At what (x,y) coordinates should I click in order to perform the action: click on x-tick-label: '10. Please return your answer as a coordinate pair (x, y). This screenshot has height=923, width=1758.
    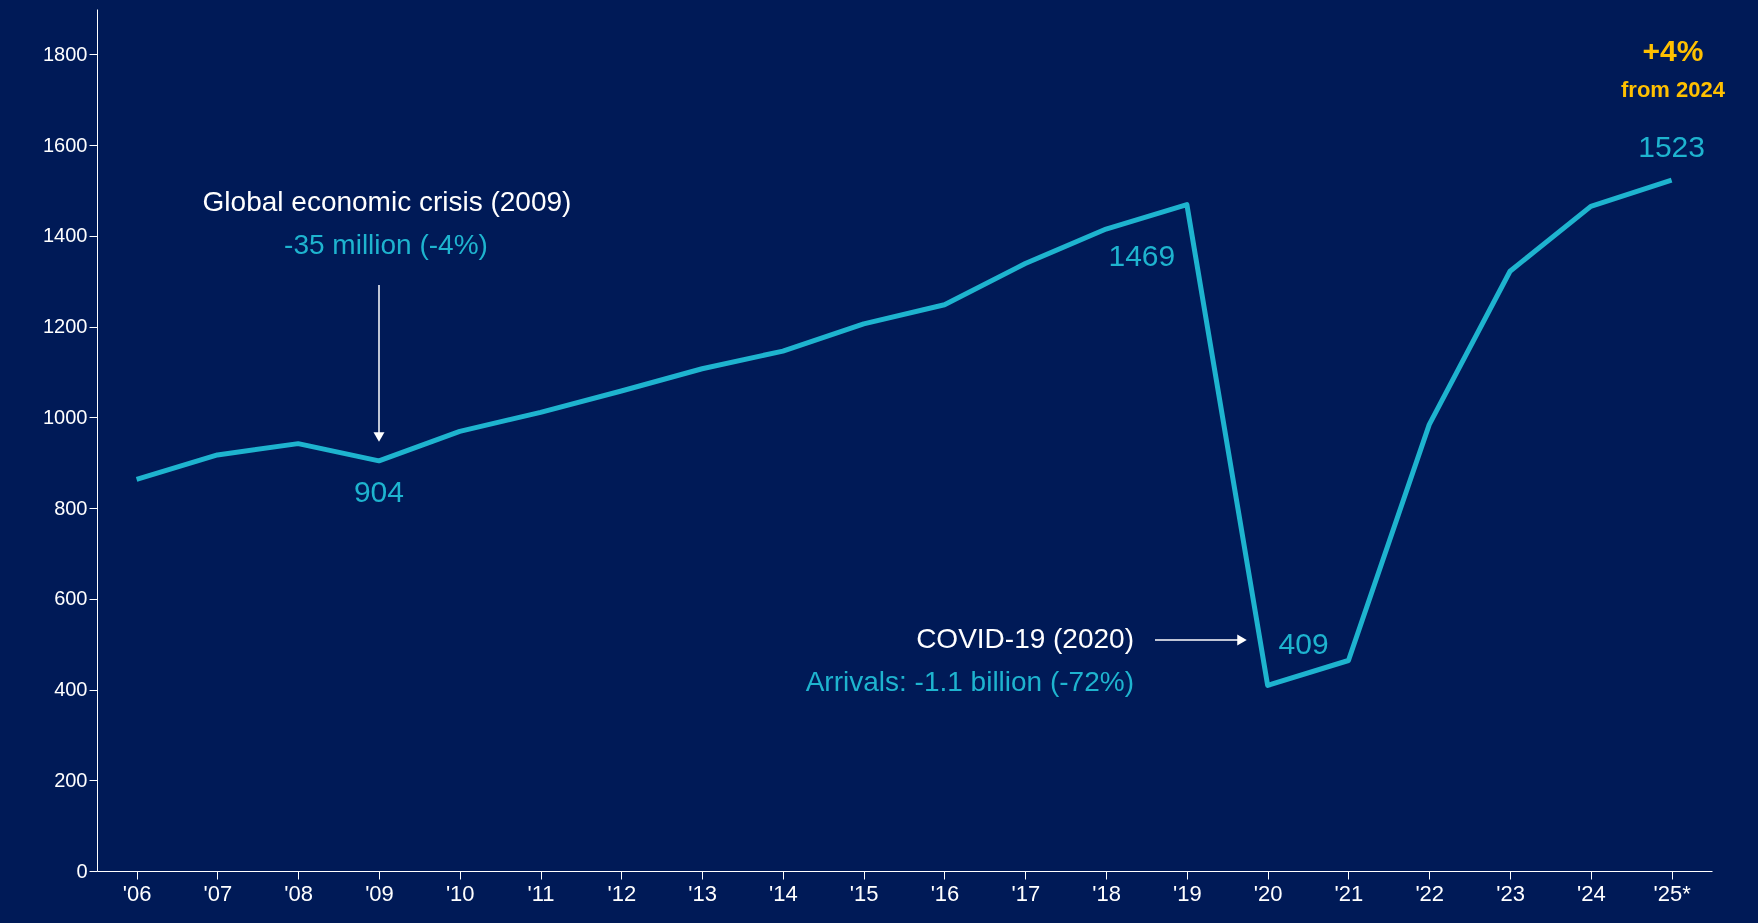
    Looking at the image, I should click on (460, 893).